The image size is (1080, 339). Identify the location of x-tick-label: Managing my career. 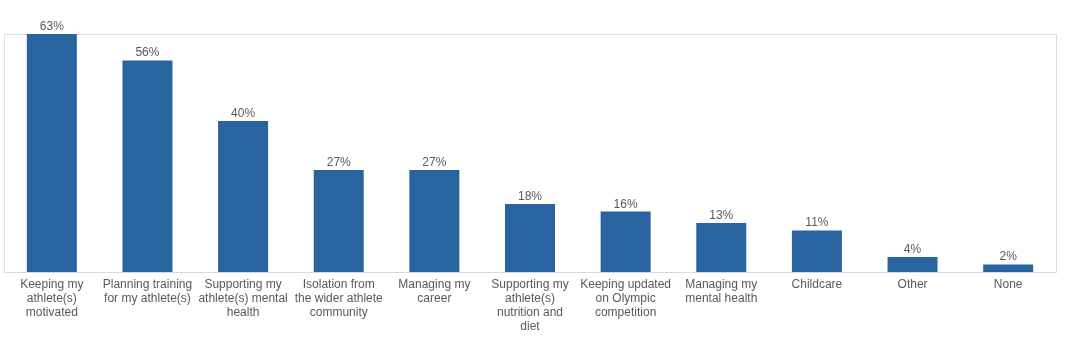
(434, 290).